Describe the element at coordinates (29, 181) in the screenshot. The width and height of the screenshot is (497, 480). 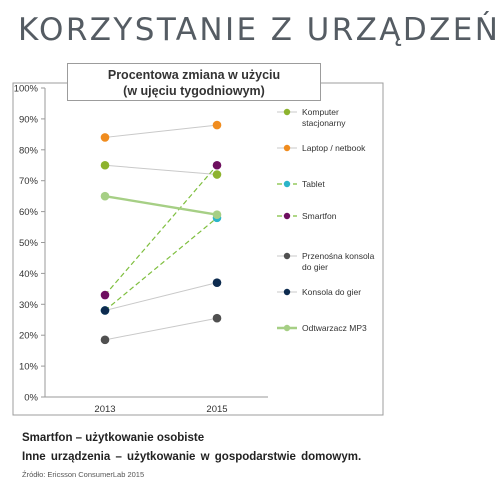
I see `y-tick-label: 70%` at that location.